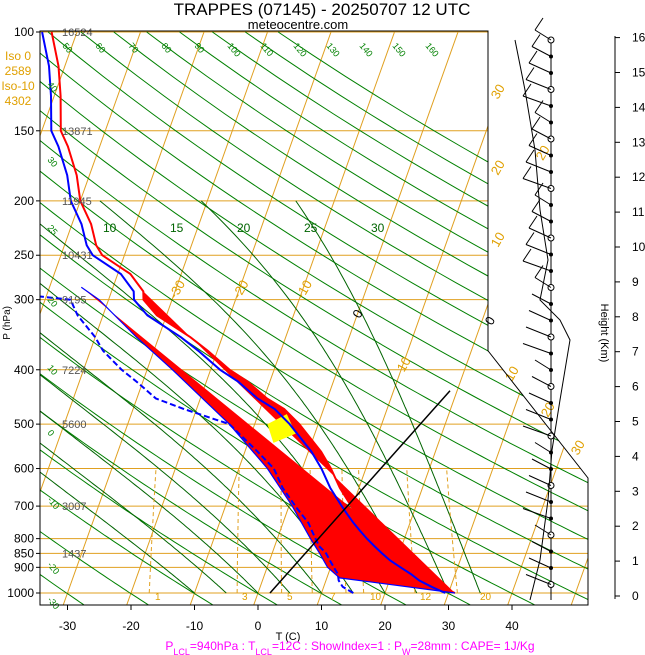  Describe the element at coordinates (385, 626) in the screenshot. I see `x-tick-label: 20` at that location.